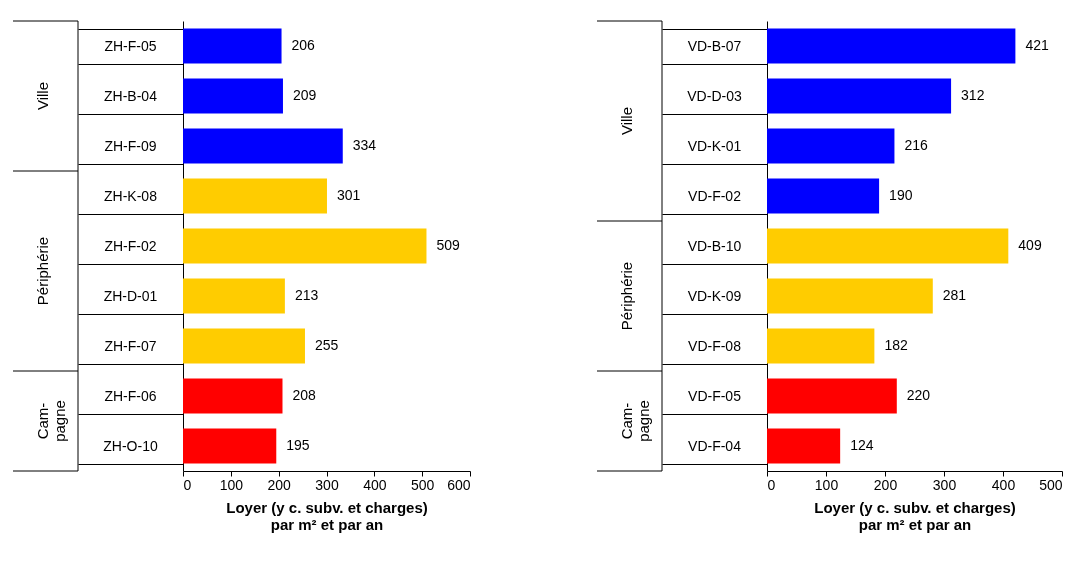 The height and width of the screenshot is (572, 1081). I want to click on data-label: 255, so click(326, 345).